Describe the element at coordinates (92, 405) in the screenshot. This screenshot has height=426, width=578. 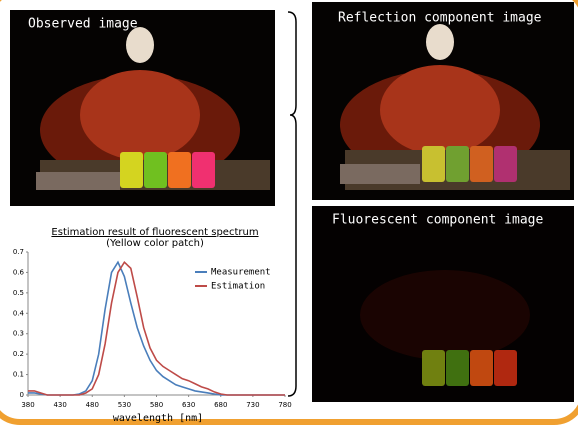
I see `x-tick-label: 480` at that location.